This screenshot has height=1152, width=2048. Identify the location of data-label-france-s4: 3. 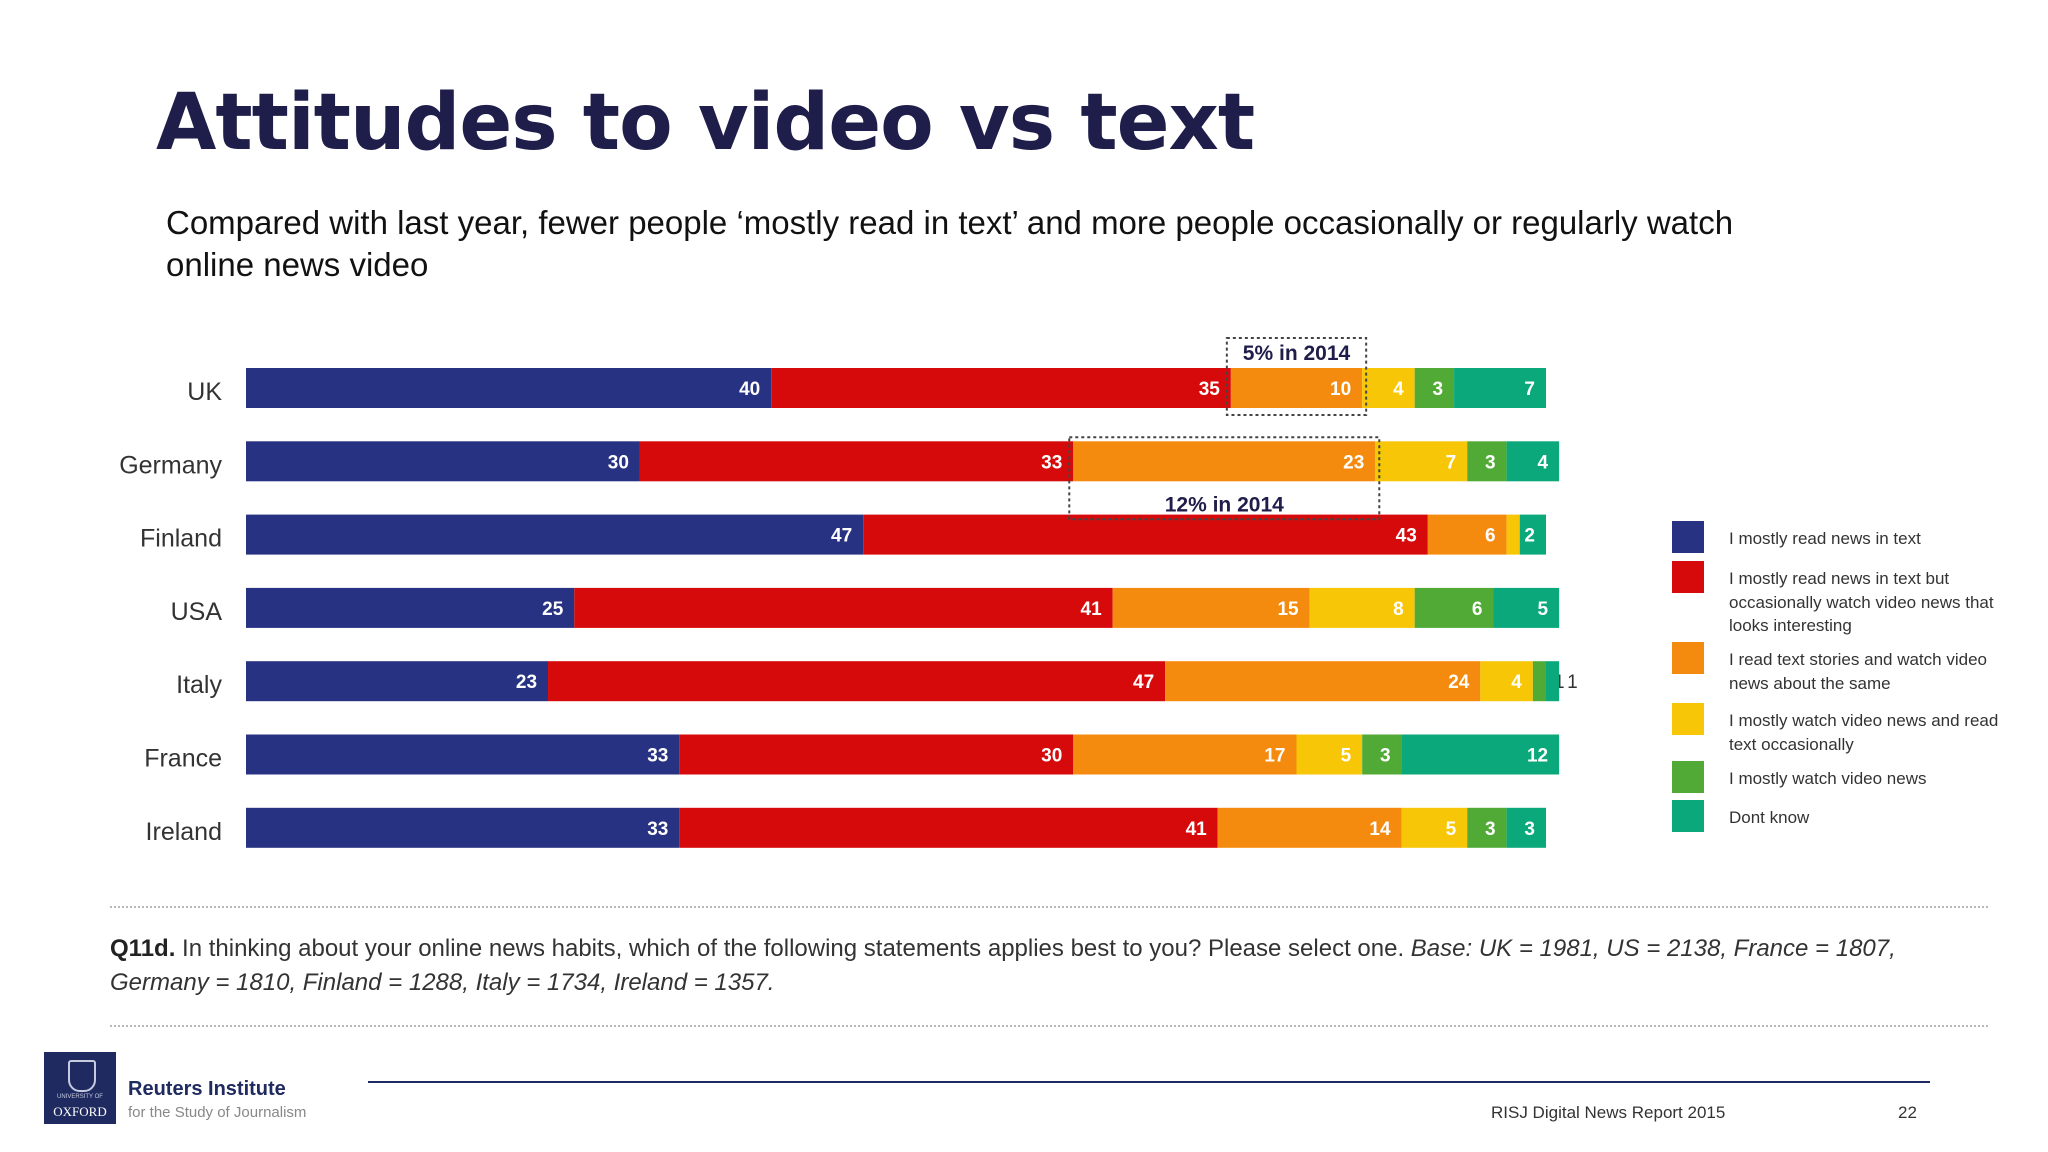
(1385, 756).